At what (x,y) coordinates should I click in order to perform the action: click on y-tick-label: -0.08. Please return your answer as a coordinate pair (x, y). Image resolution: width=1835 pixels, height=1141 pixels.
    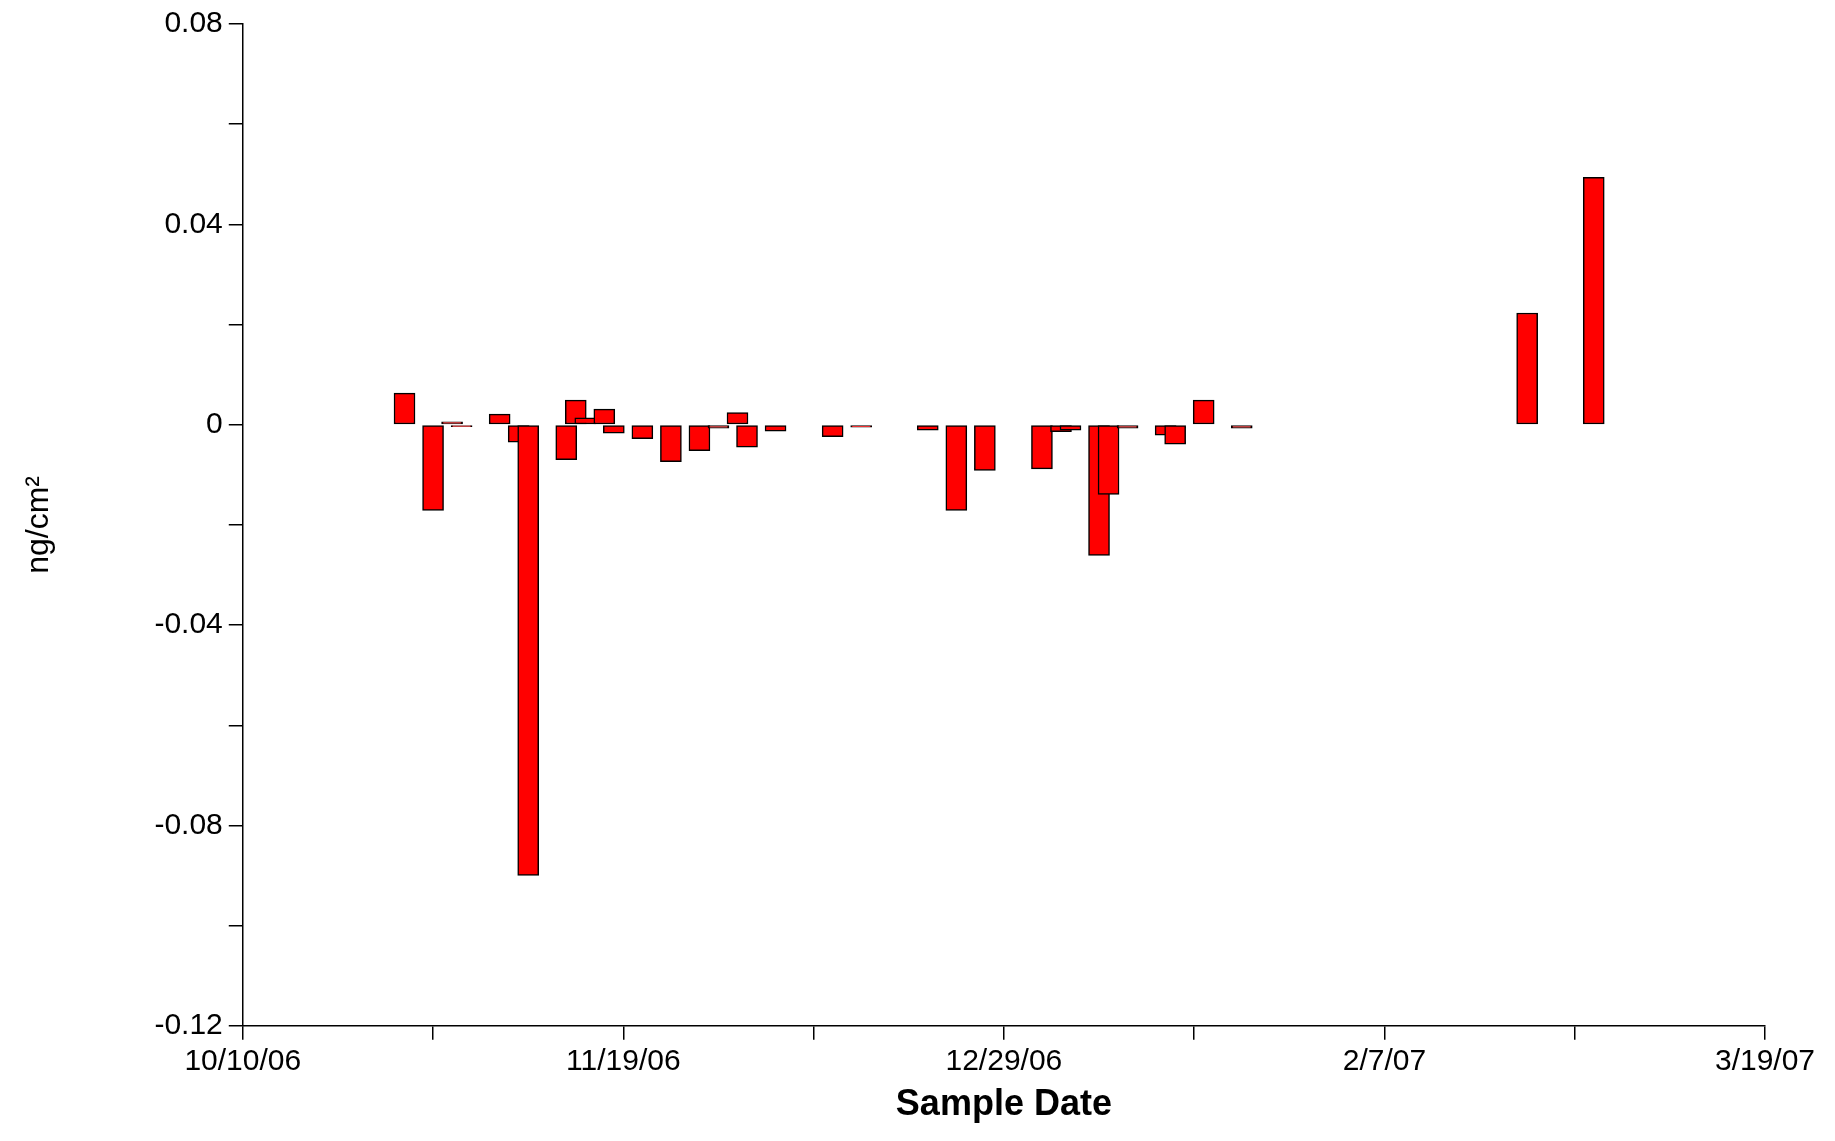
    Looking at the image, I should click on (188, 823).